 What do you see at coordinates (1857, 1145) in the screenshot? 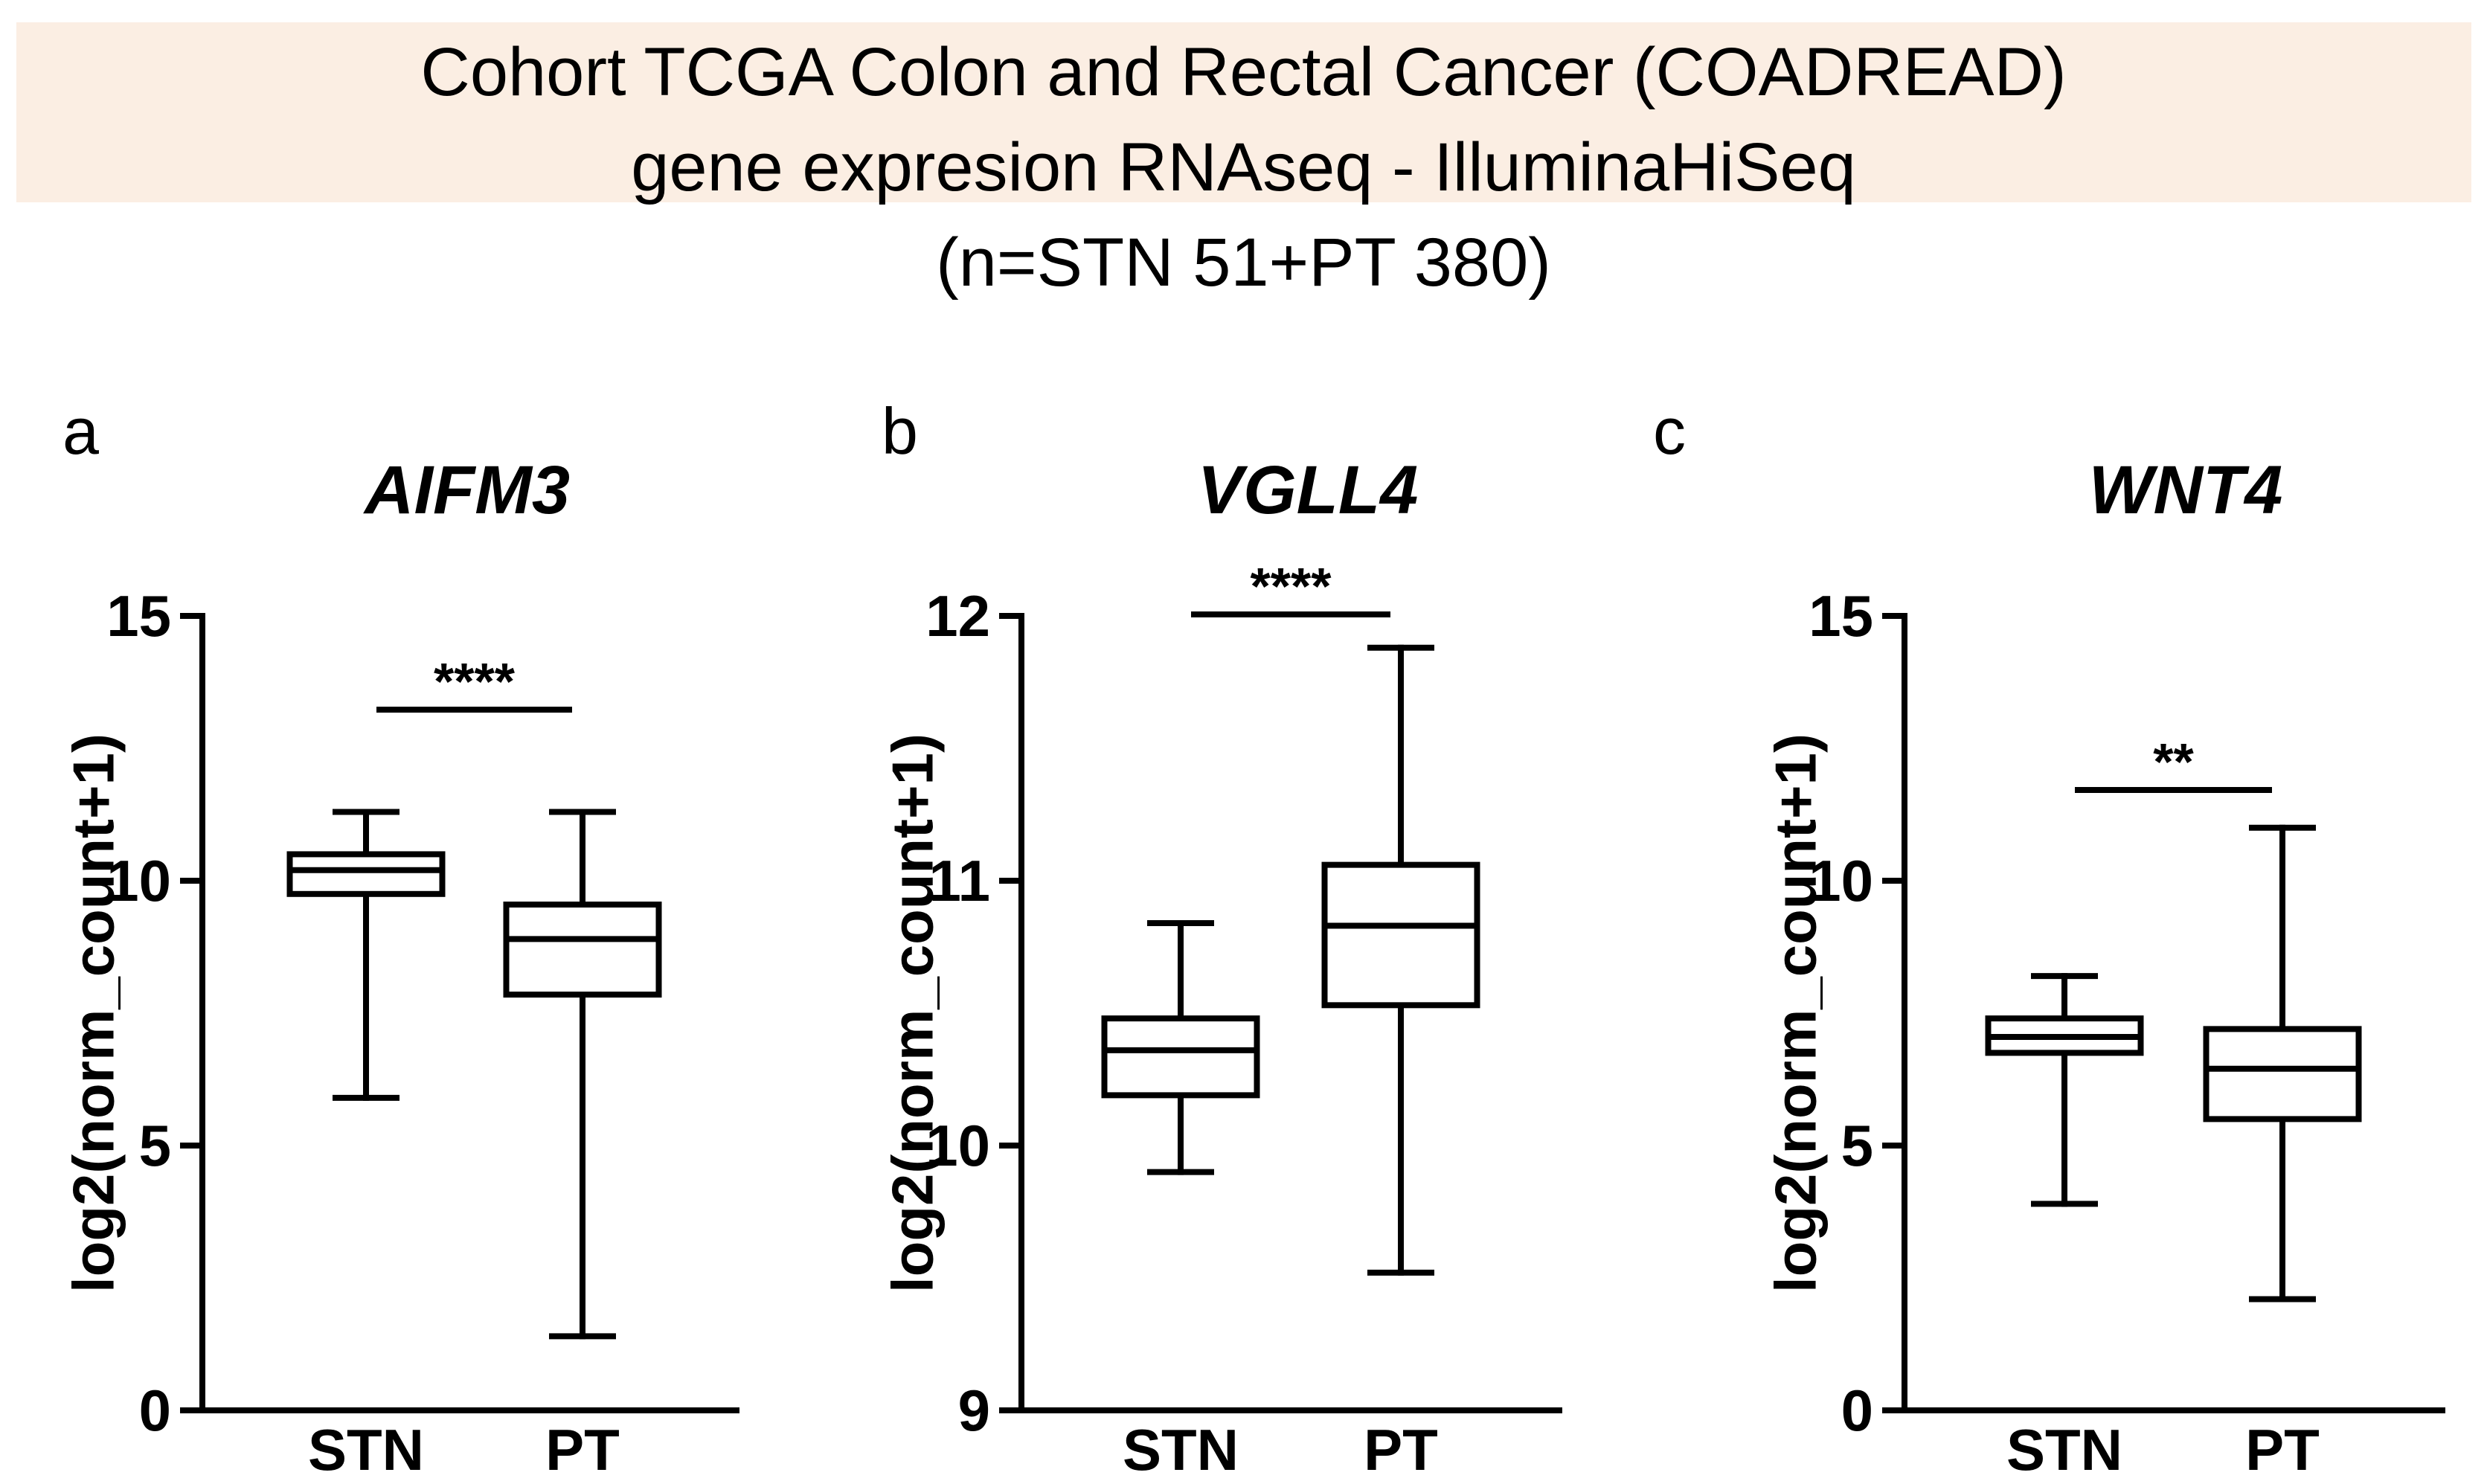
I see `y-tick-label-c-1: 5` at bounding box center [1857, 1145].